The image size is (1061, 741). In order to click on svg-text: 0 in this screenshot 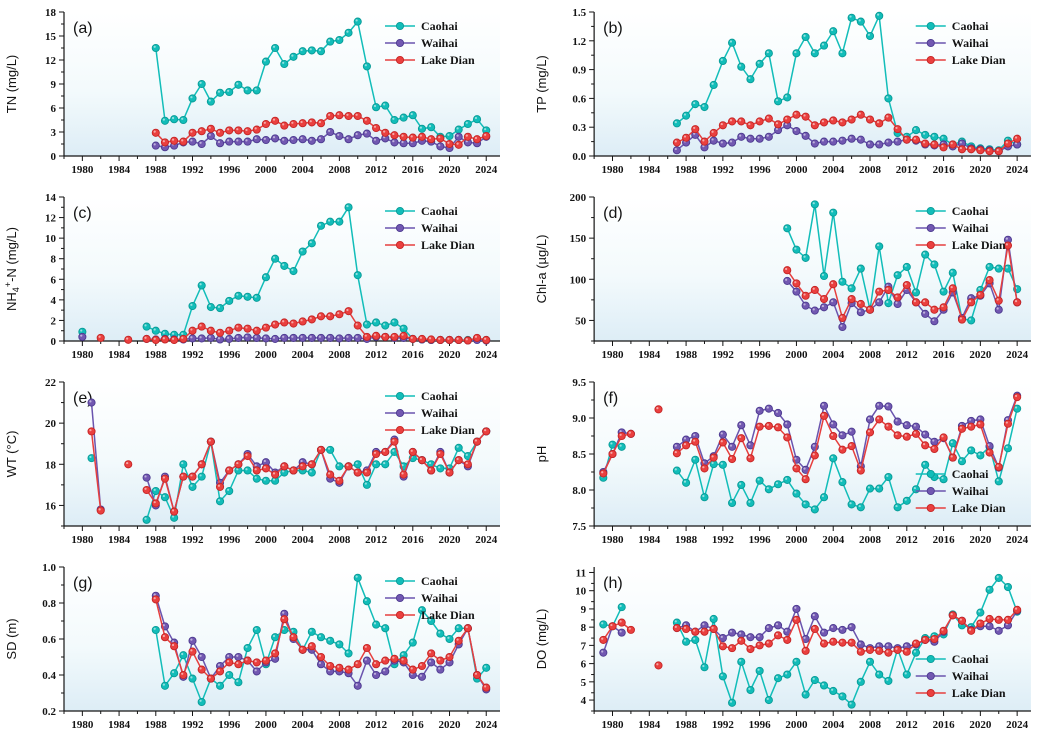, I will do `click(54, 157)`.